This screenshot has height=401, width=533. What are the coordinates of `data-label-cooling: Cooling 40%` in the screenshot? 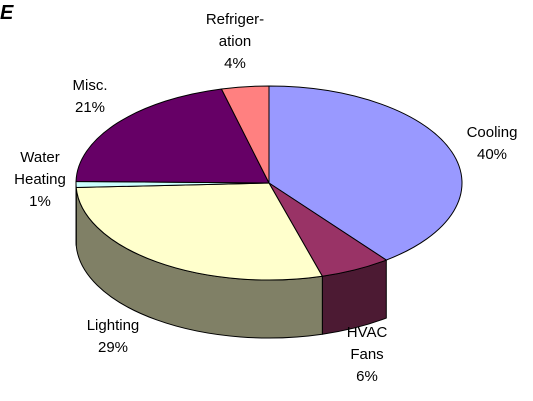 It's located at (492, 143).